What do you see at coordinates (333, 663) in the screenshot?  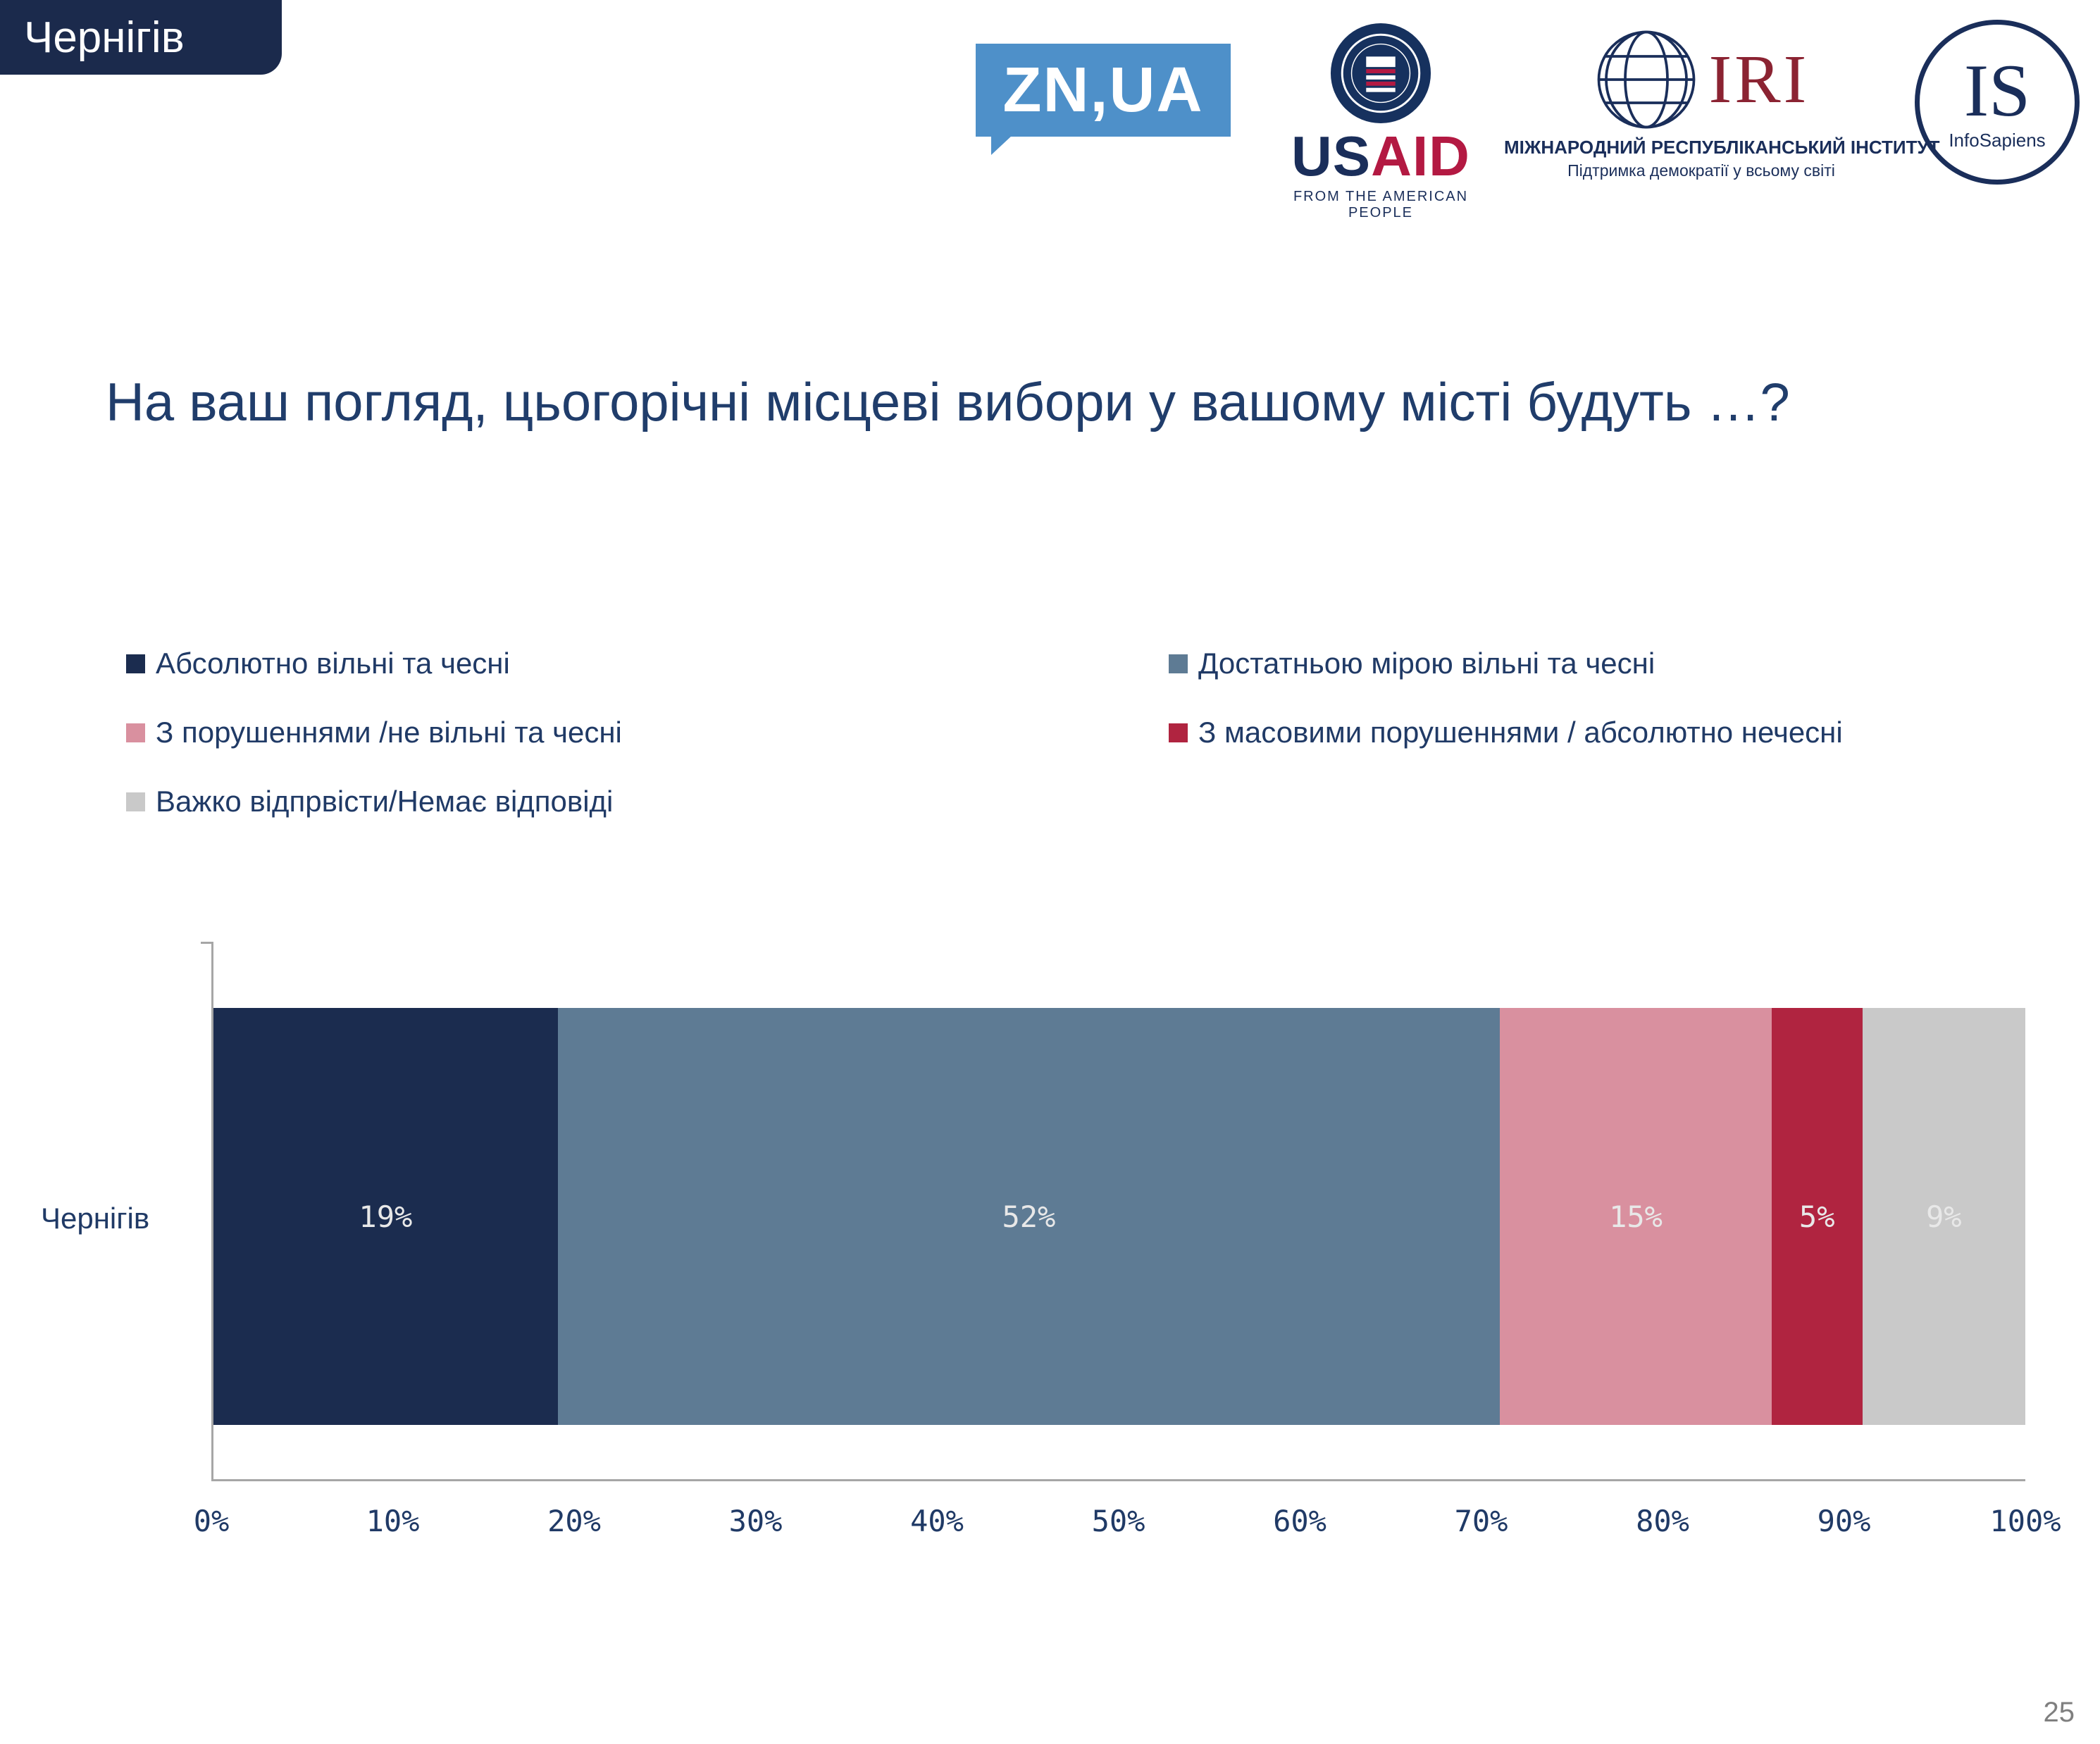 I see `legend-label: Абсолютно вільні та чесні` at bounding box center [333, 663].